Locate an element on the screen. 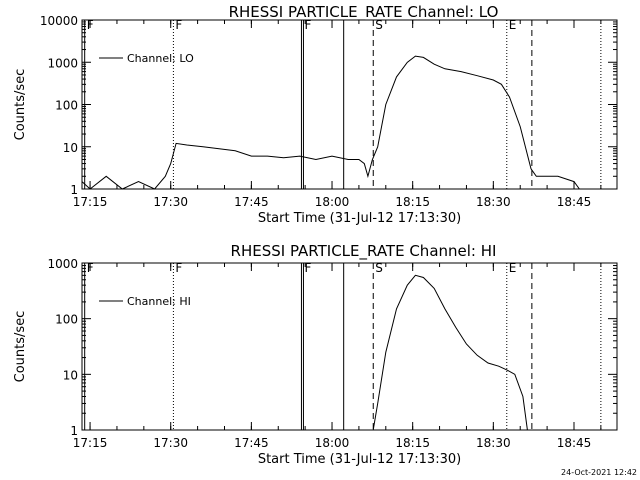 This screenshot has height=480, width=640. chart-title: RHESSI PARTICLE_RATE Channel: HI is located at coordinates (364, 251).